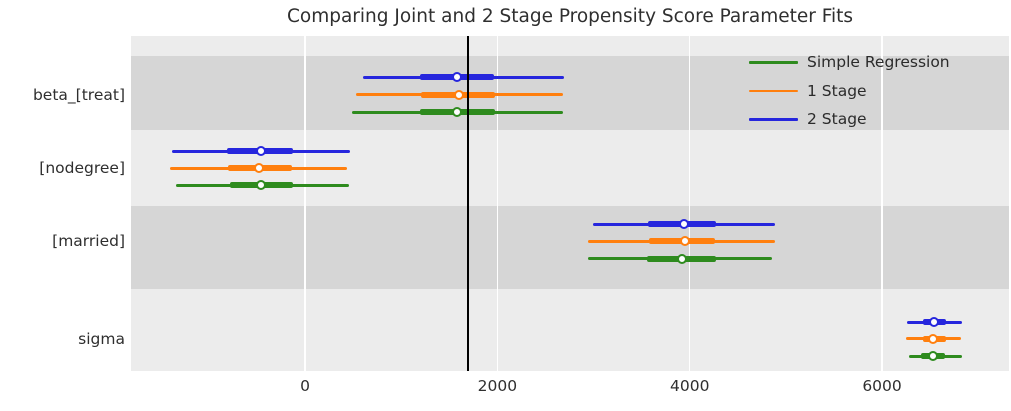  Describe the element at coordinates (878, 62) in the screenshot. I see `legend-label: Simple Regression` at that location.